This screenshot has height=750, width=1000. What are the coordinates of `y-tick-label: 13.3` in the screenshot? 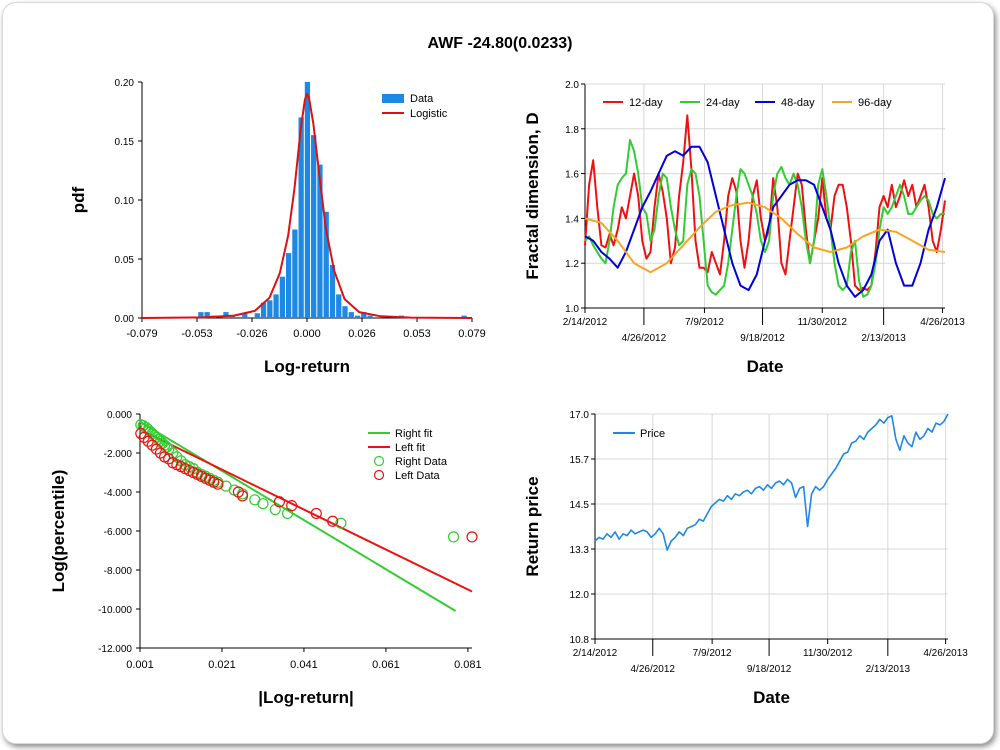 It's located at (580, 550).